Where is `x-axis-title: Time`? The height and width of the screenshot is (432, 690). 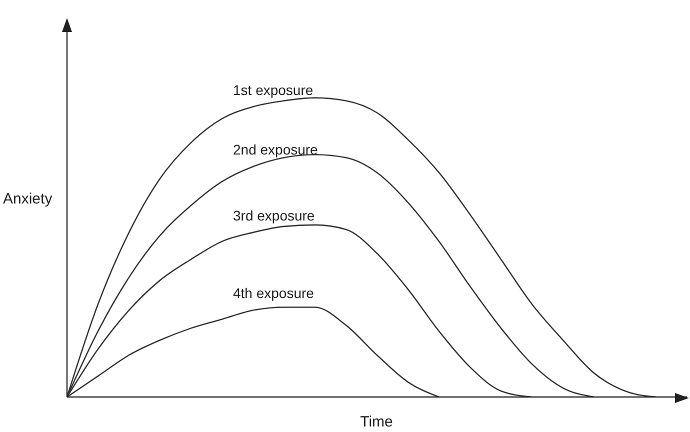 x-axis-title: Time is located at coordinates (376, 422).